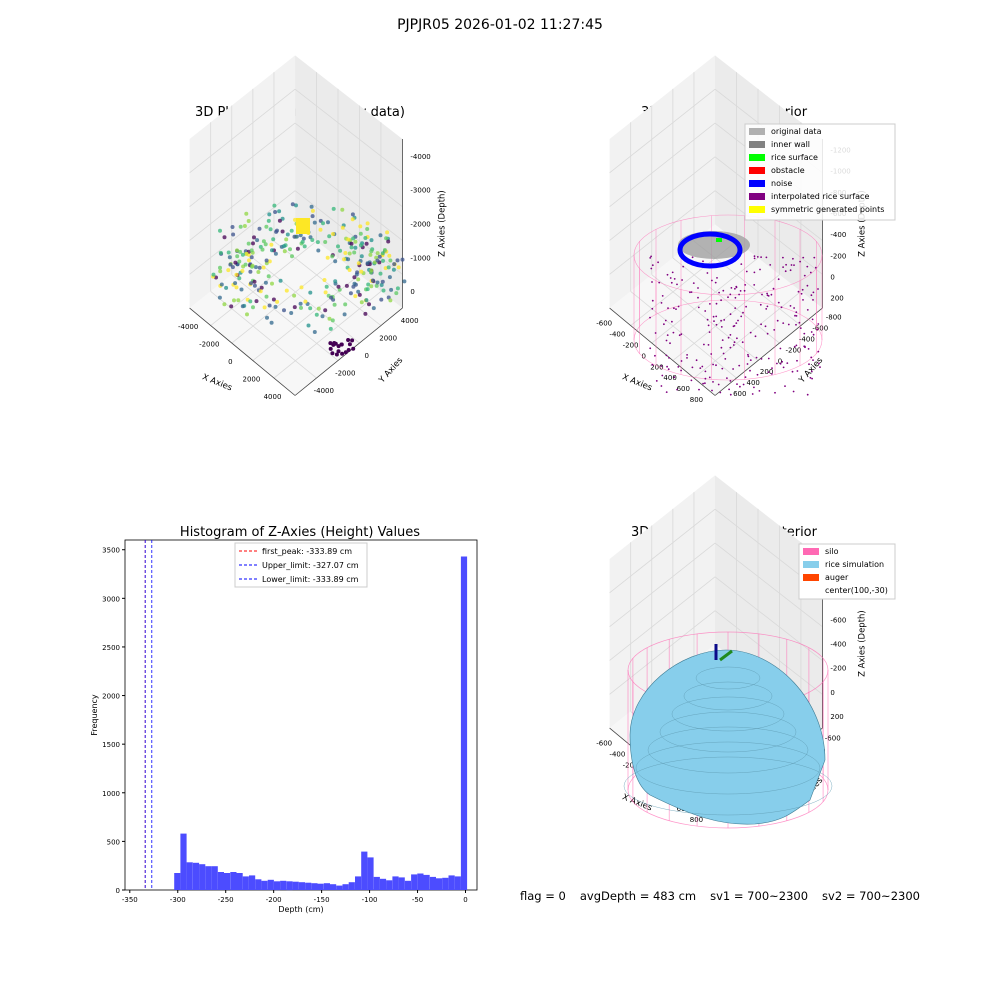  What do you see at coordinates (252, 379) in the screenshot?
I see `x-tick-label: 2000` at bounding box center [252, 379].